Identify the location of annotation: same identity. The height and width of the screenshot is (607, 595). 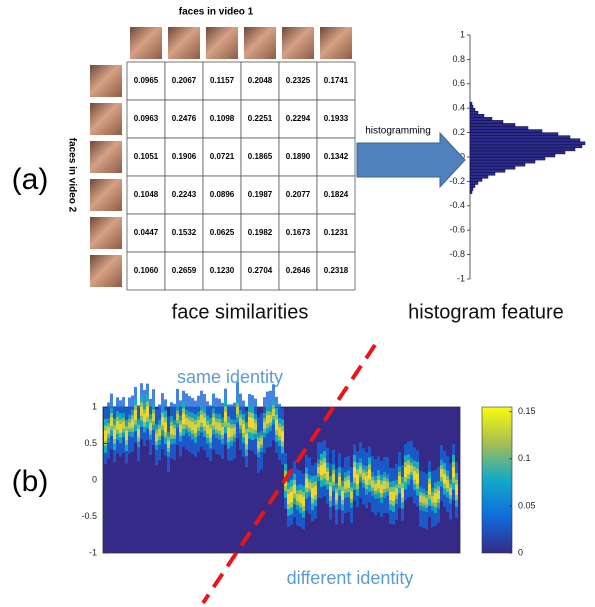
(230, 377).